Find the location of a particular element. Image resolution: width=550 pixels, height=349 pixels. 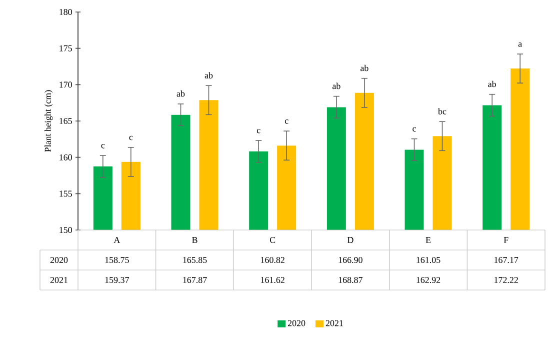

y-tick-label: 150 is located at coordinates (66, 230).